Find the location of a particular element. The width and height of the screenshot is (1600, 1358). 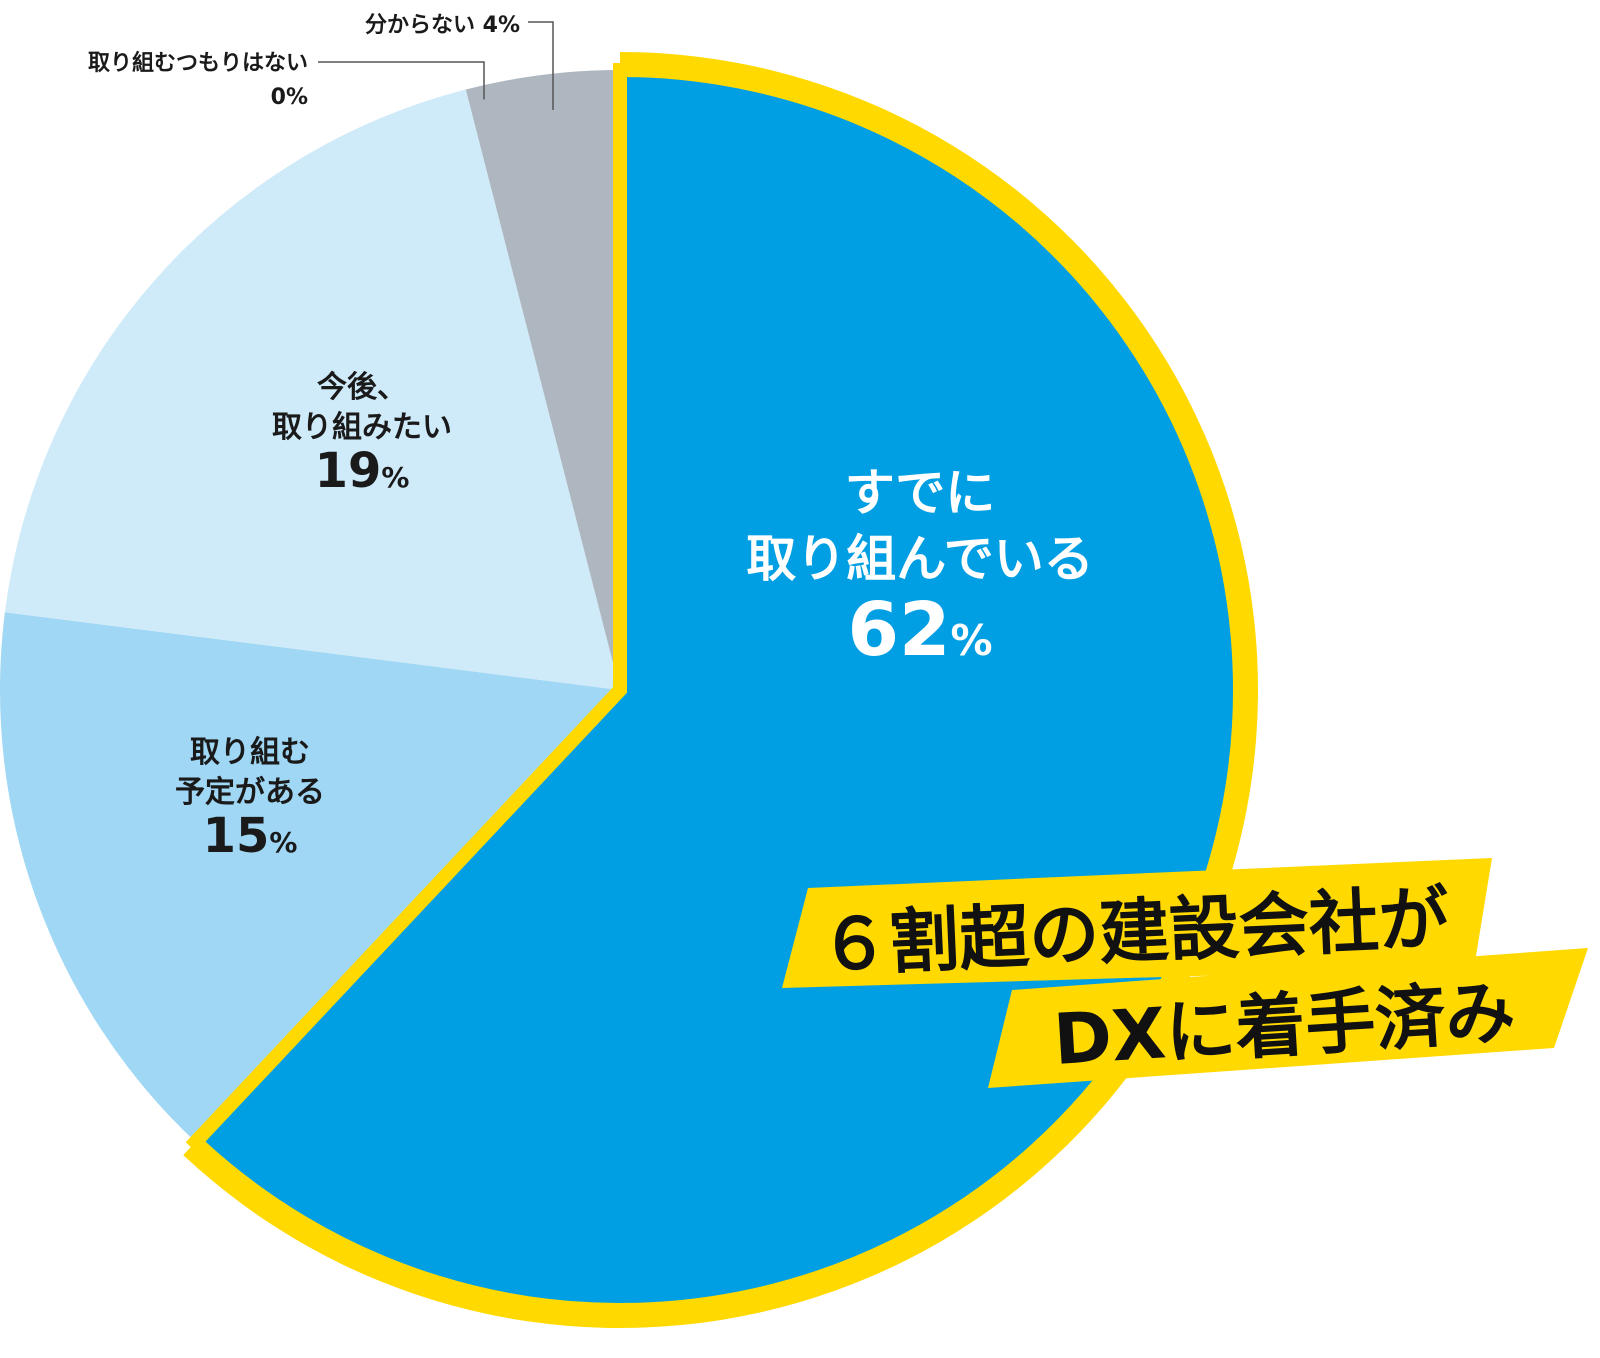

slice-value-number: 62 is located at coordinates (898, 630).